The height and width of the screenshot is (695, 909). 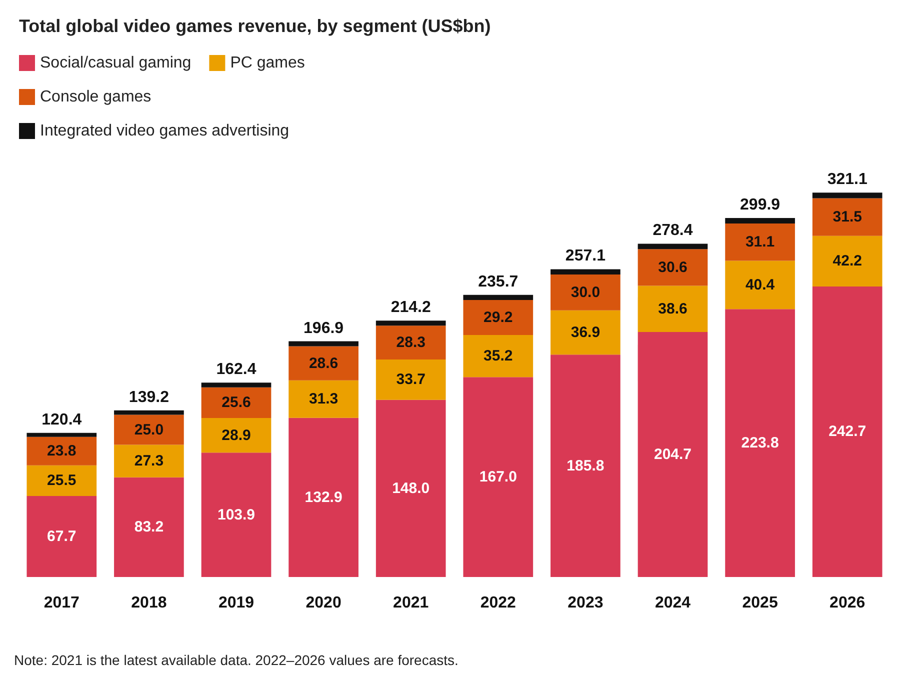 I want to click on data-label: 27.3, so click(x=149, y=461).